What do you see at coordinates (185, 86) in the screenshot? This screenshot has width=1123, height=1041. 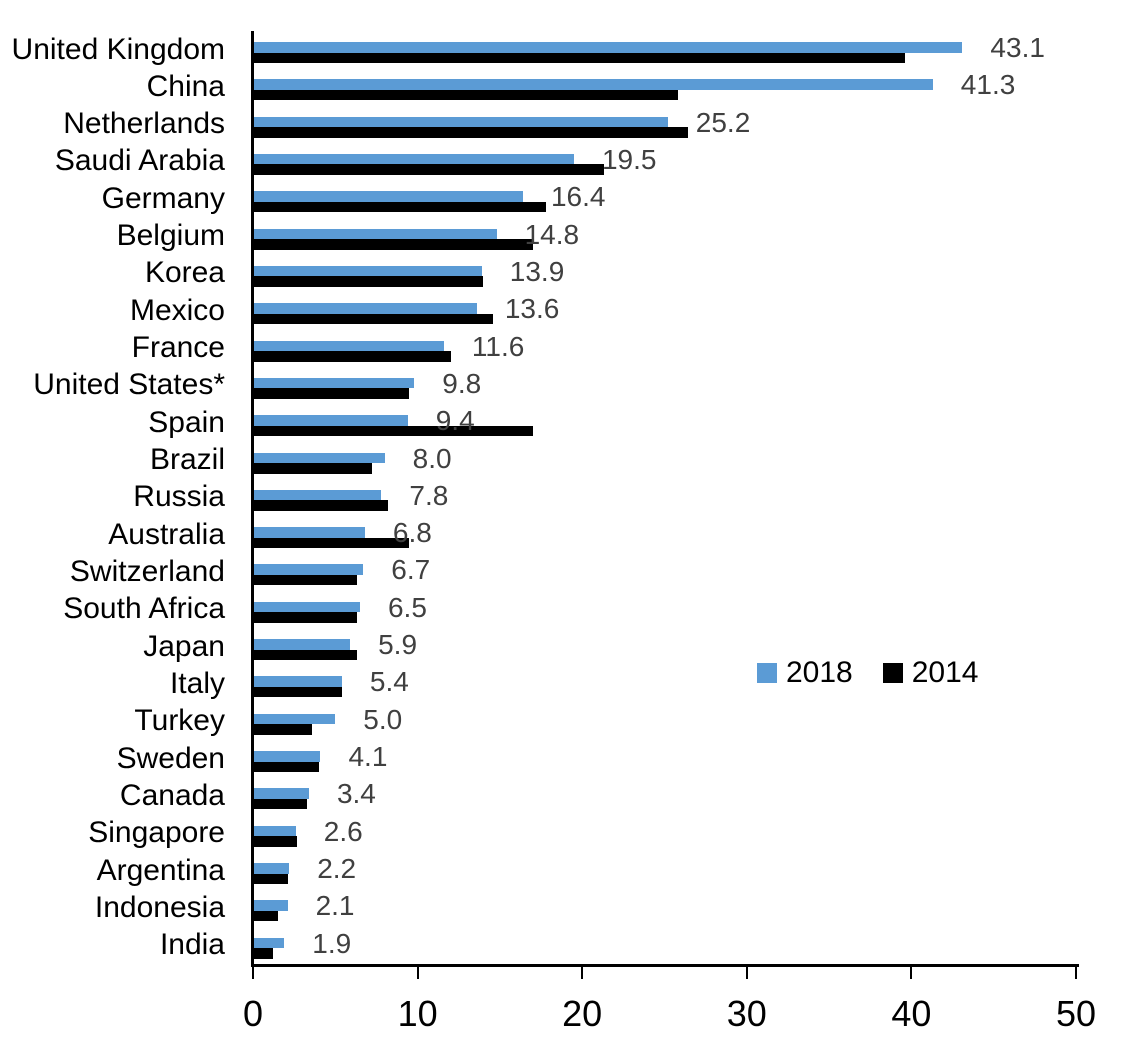 I see `category-label: China` at bounding box center [185, 86].